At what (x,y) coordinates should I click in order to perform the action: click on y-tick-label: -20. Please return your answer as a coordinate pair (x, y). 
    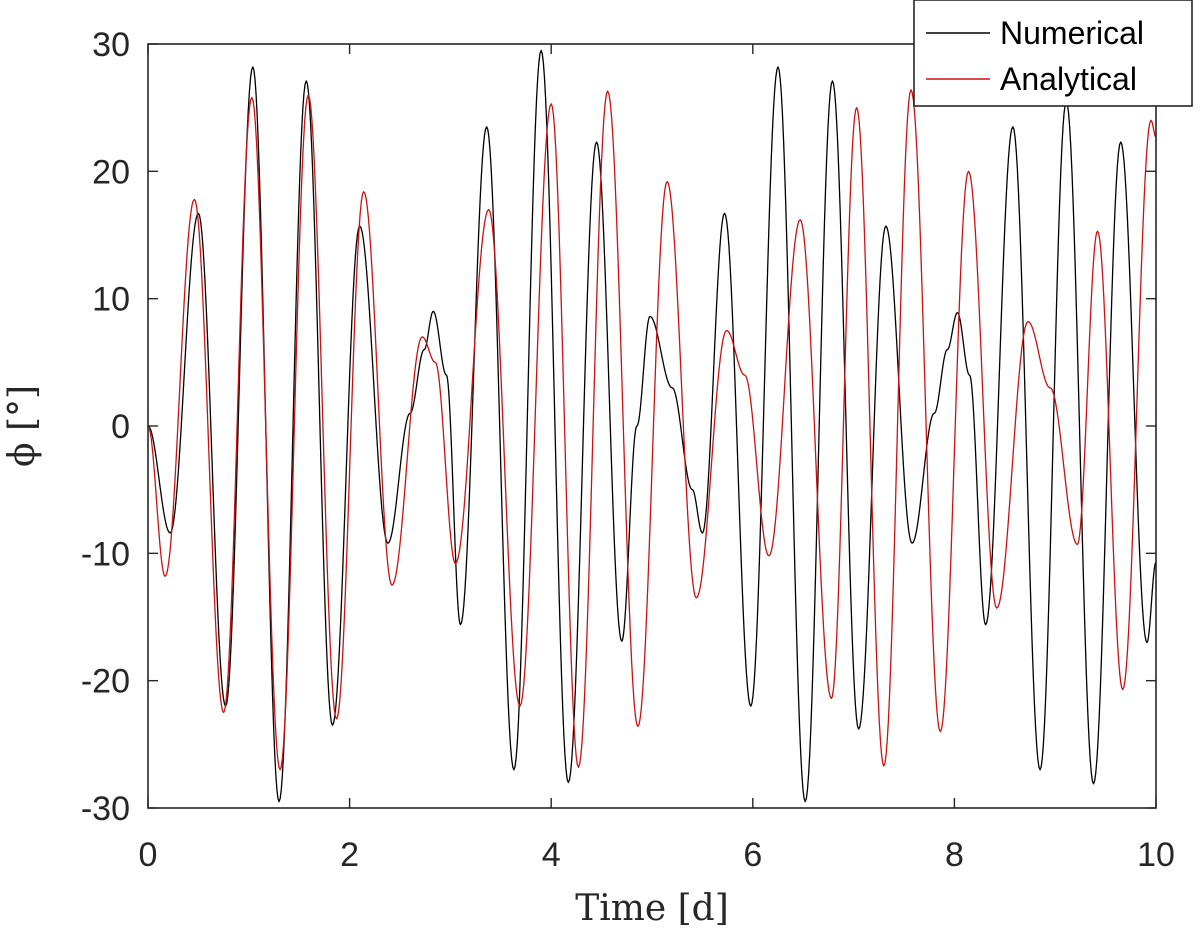
    Looking at the image, I should click on (105, 682).